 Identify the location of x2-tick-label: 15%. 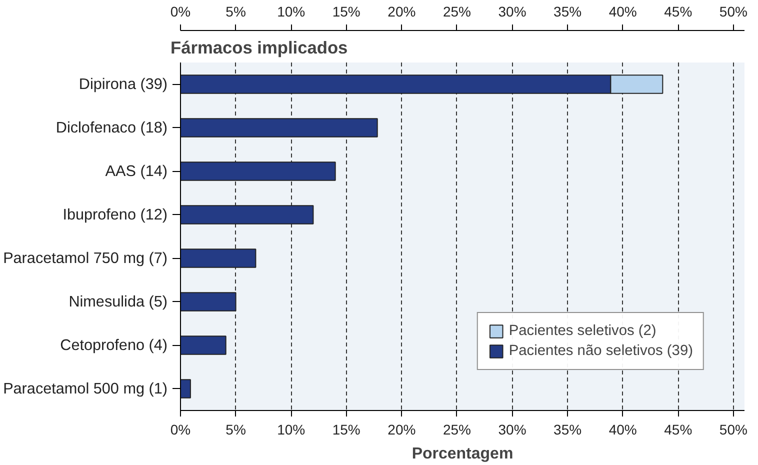
(346, 12).